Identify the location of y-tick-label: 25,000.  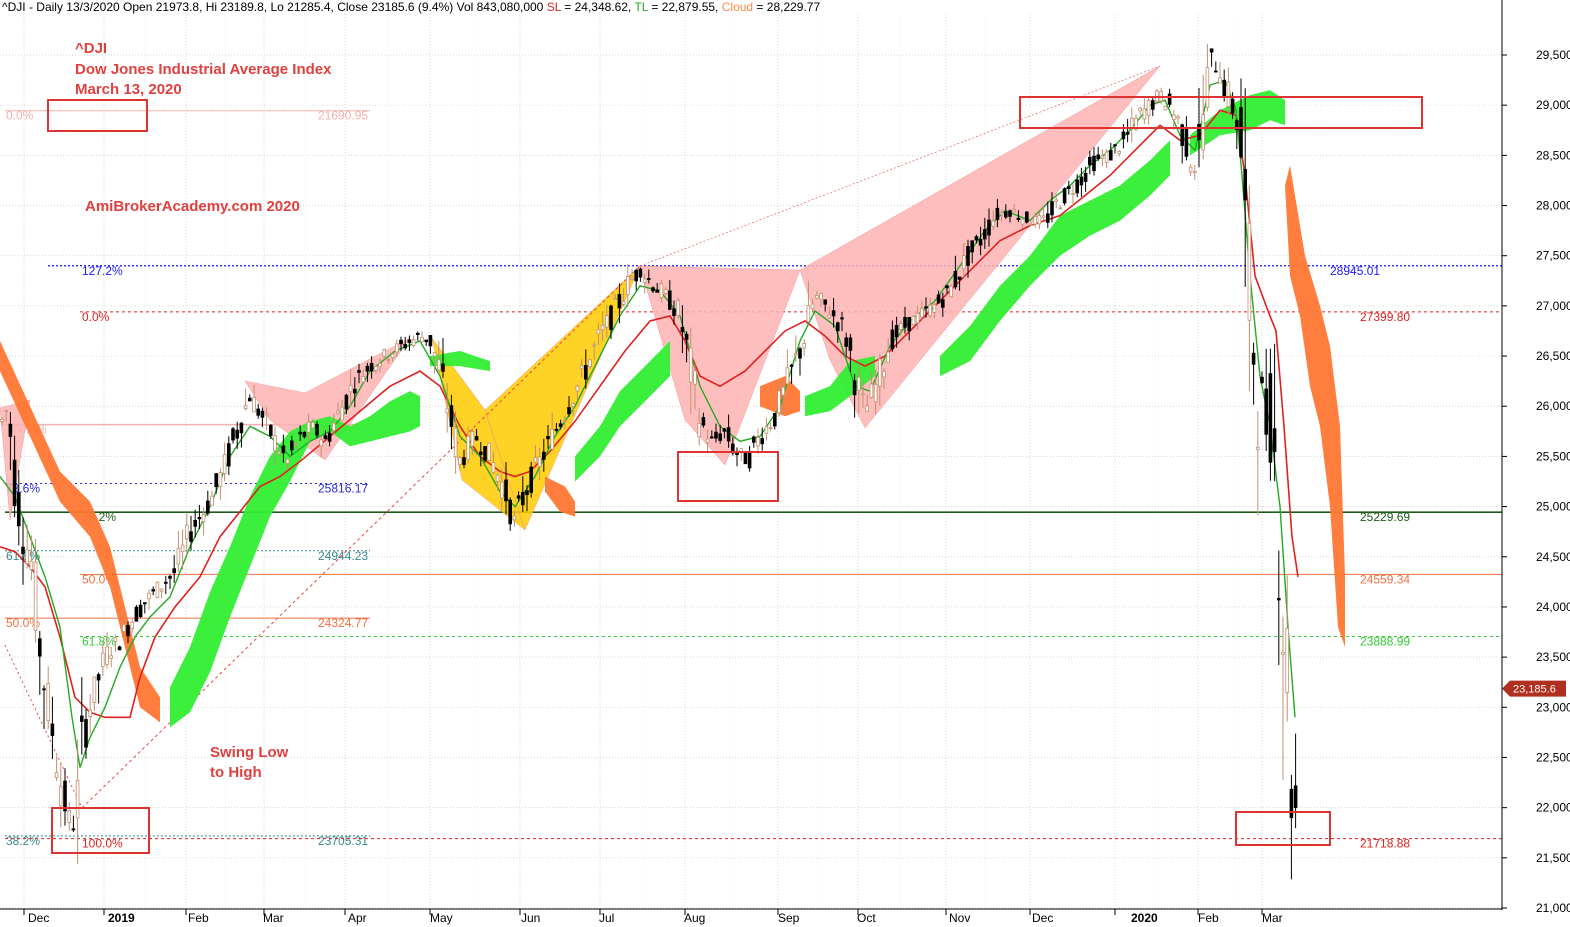
(1553, 507).